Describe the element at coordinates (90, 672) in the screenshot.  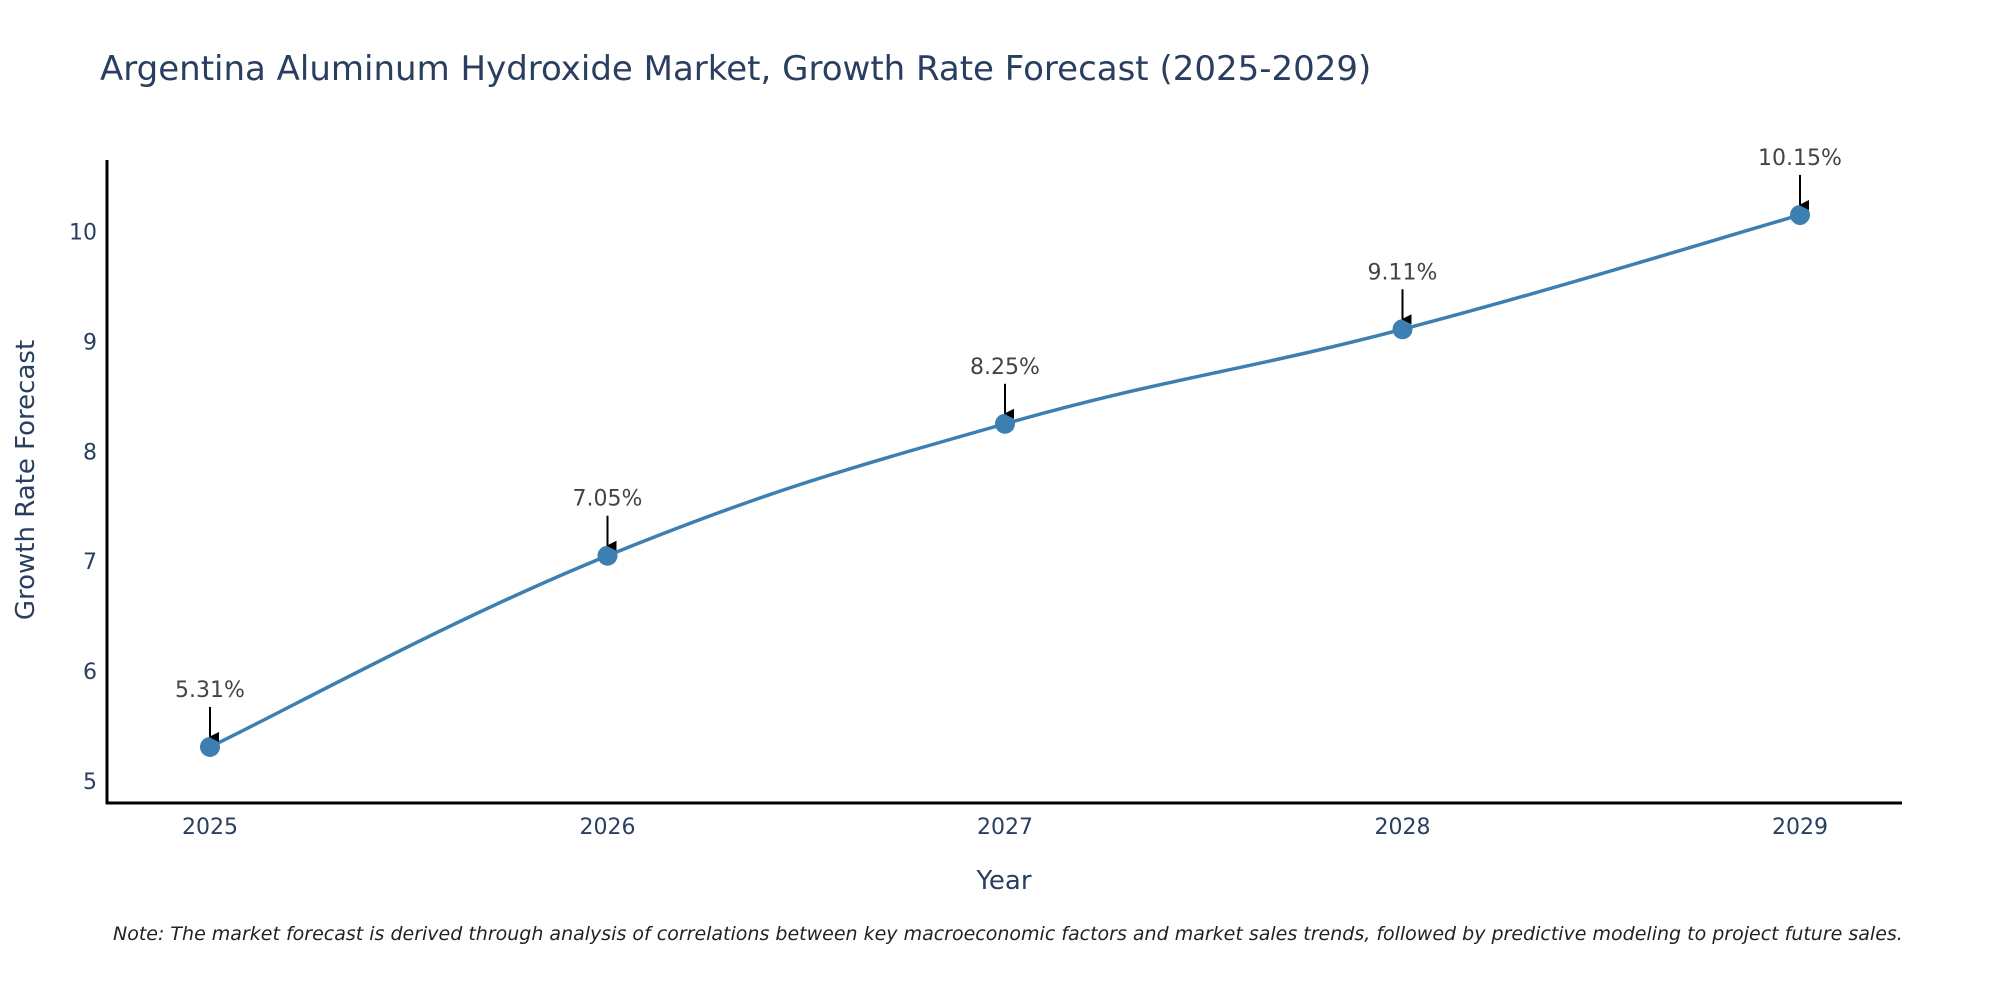
I see `y-tick-label: 6` at that location.